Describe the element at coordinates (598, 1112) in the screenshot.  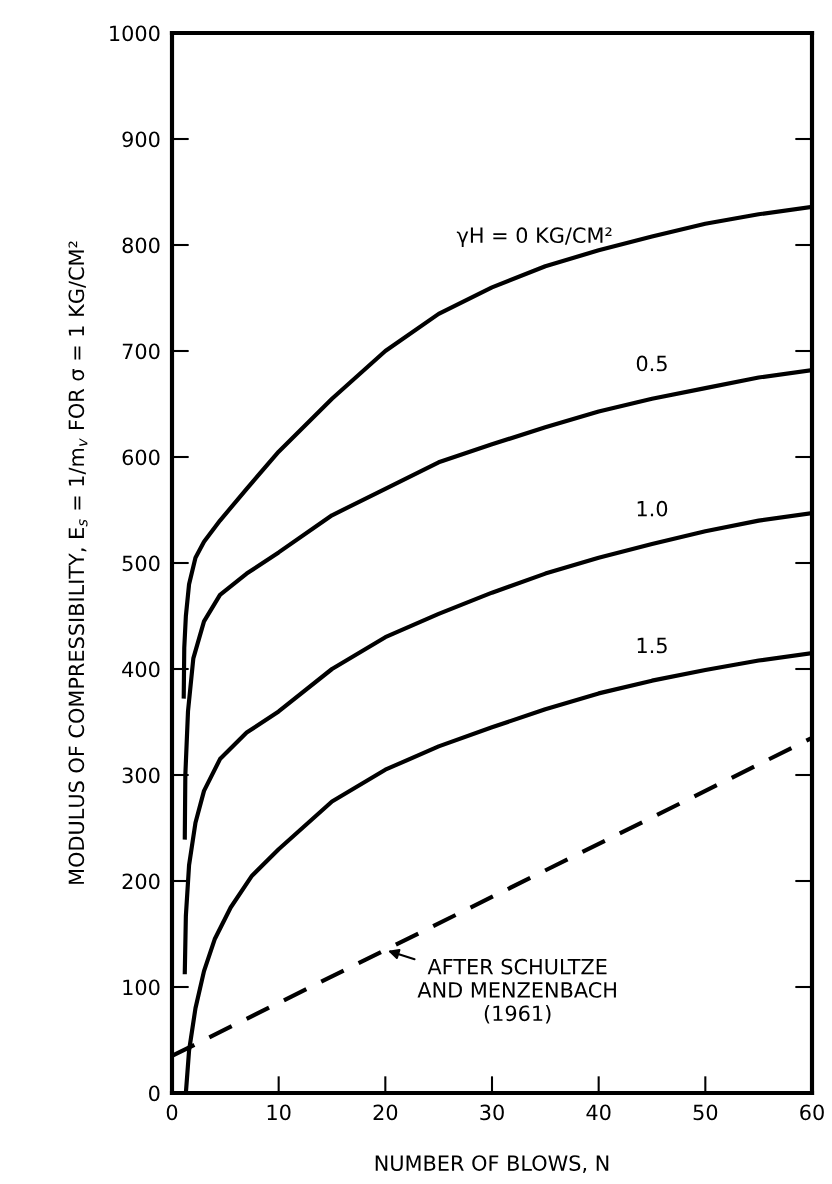
I see `x-tick-label: 40` at that location.